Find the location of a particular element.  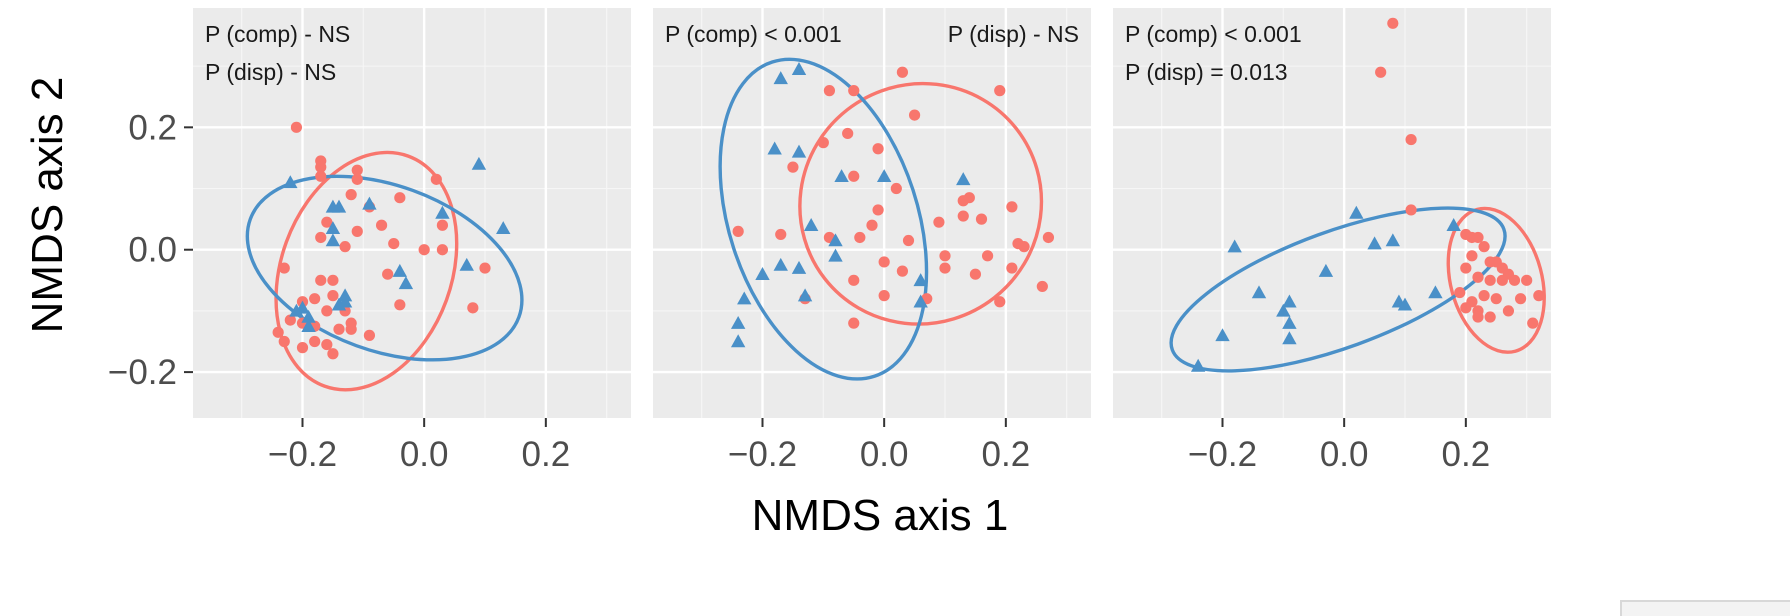

p-value-annotation: P (comp) < 0.001 is located at coordinates (1213, 34).